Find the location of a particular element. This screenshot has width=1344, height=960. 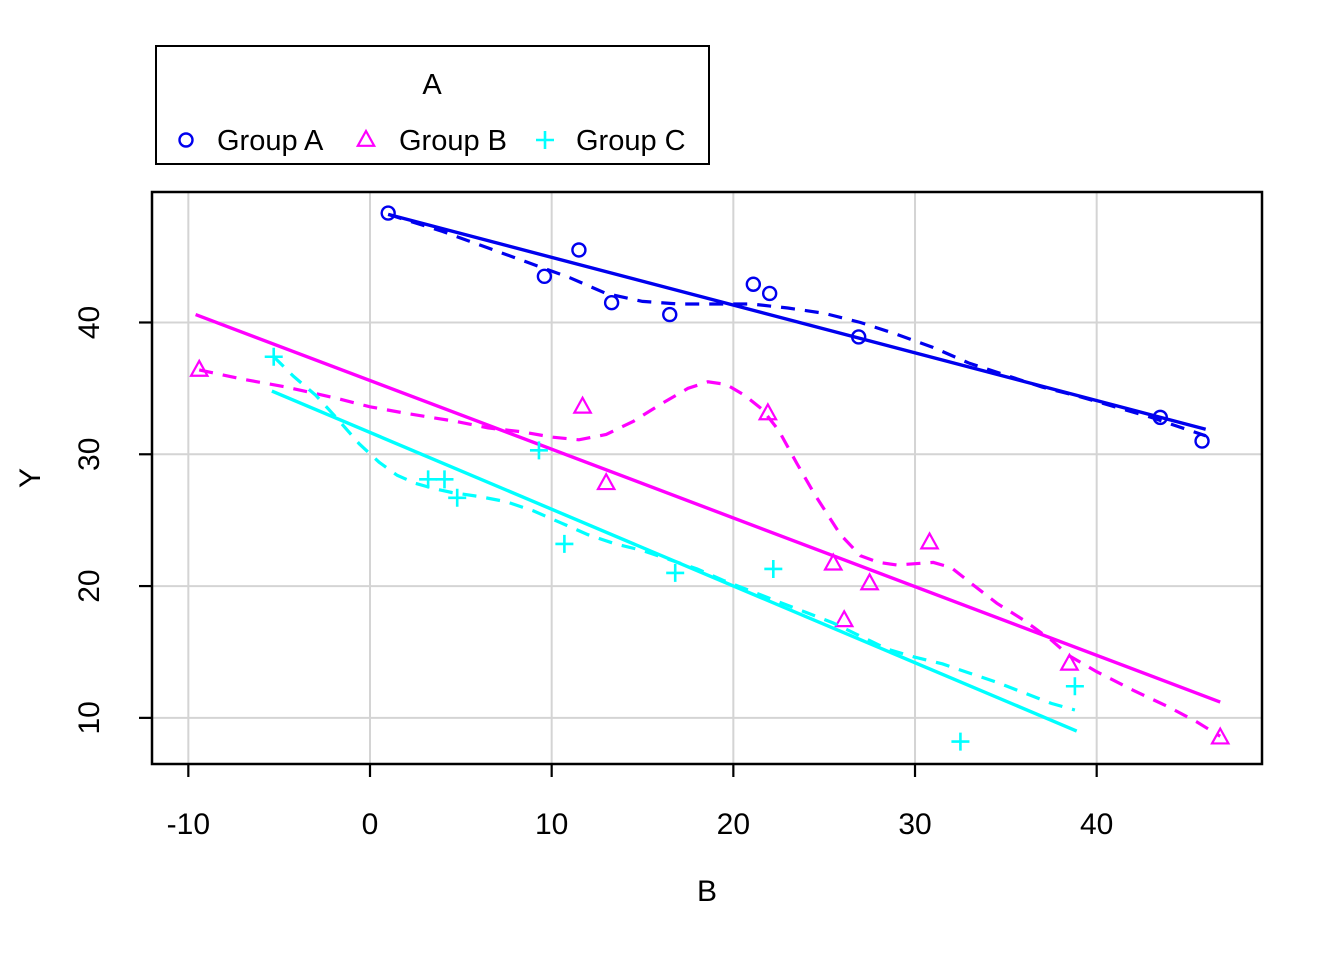

x-axis-title: B is located at coordinates (707, 891).